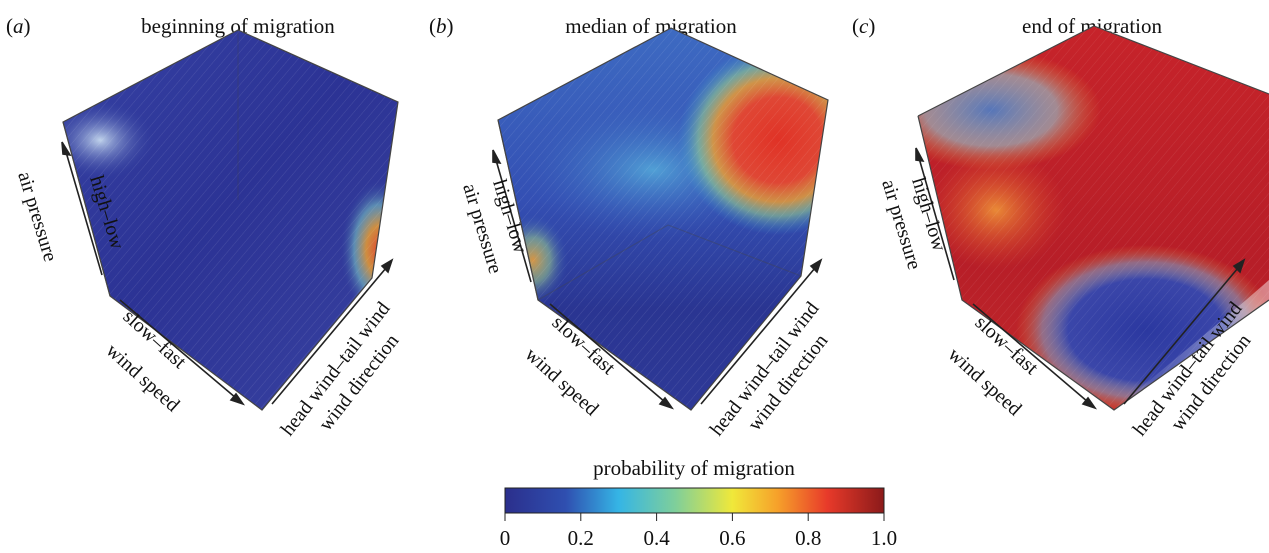 This screenshot has height=553, width=1269. What do you see at coordinates (694, 468) in the screenshot?
I see `colorbar-title: probability of migration` at bounding box center [694, 468].